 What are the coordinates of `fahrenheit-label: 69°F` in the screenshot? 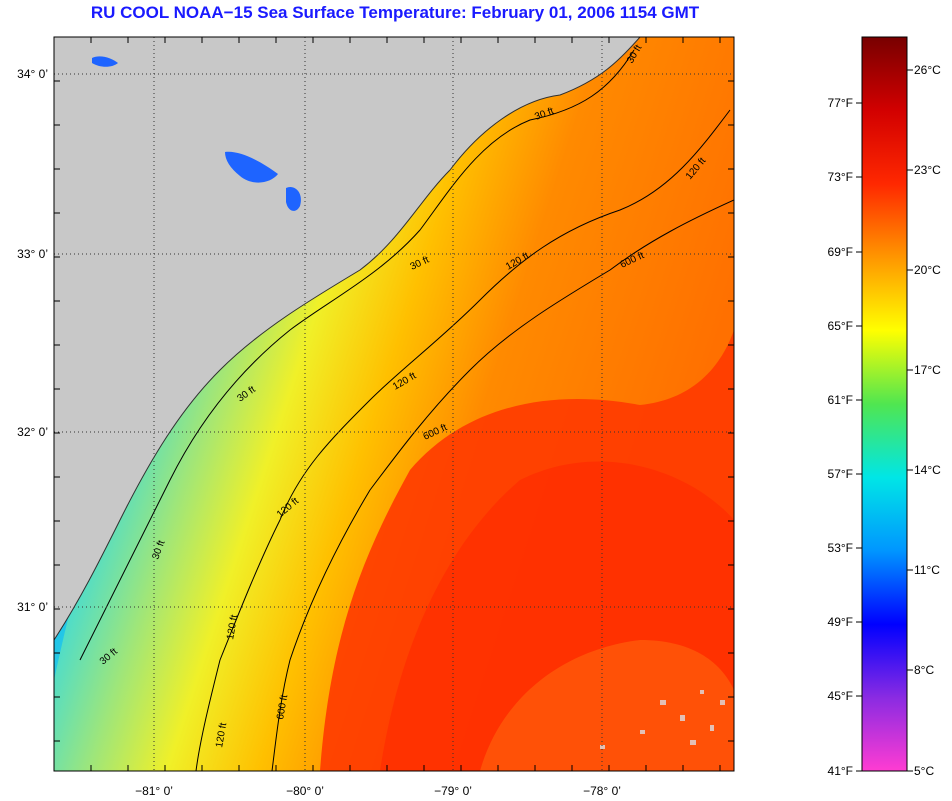 It's located at (840, 252).